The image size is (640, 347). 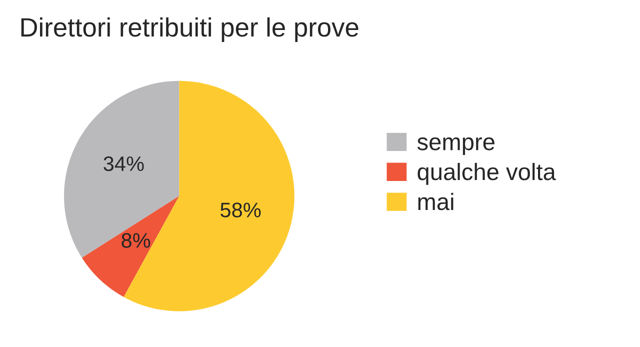 I want to click on data-label: 34%, so click(x=124, y=164).